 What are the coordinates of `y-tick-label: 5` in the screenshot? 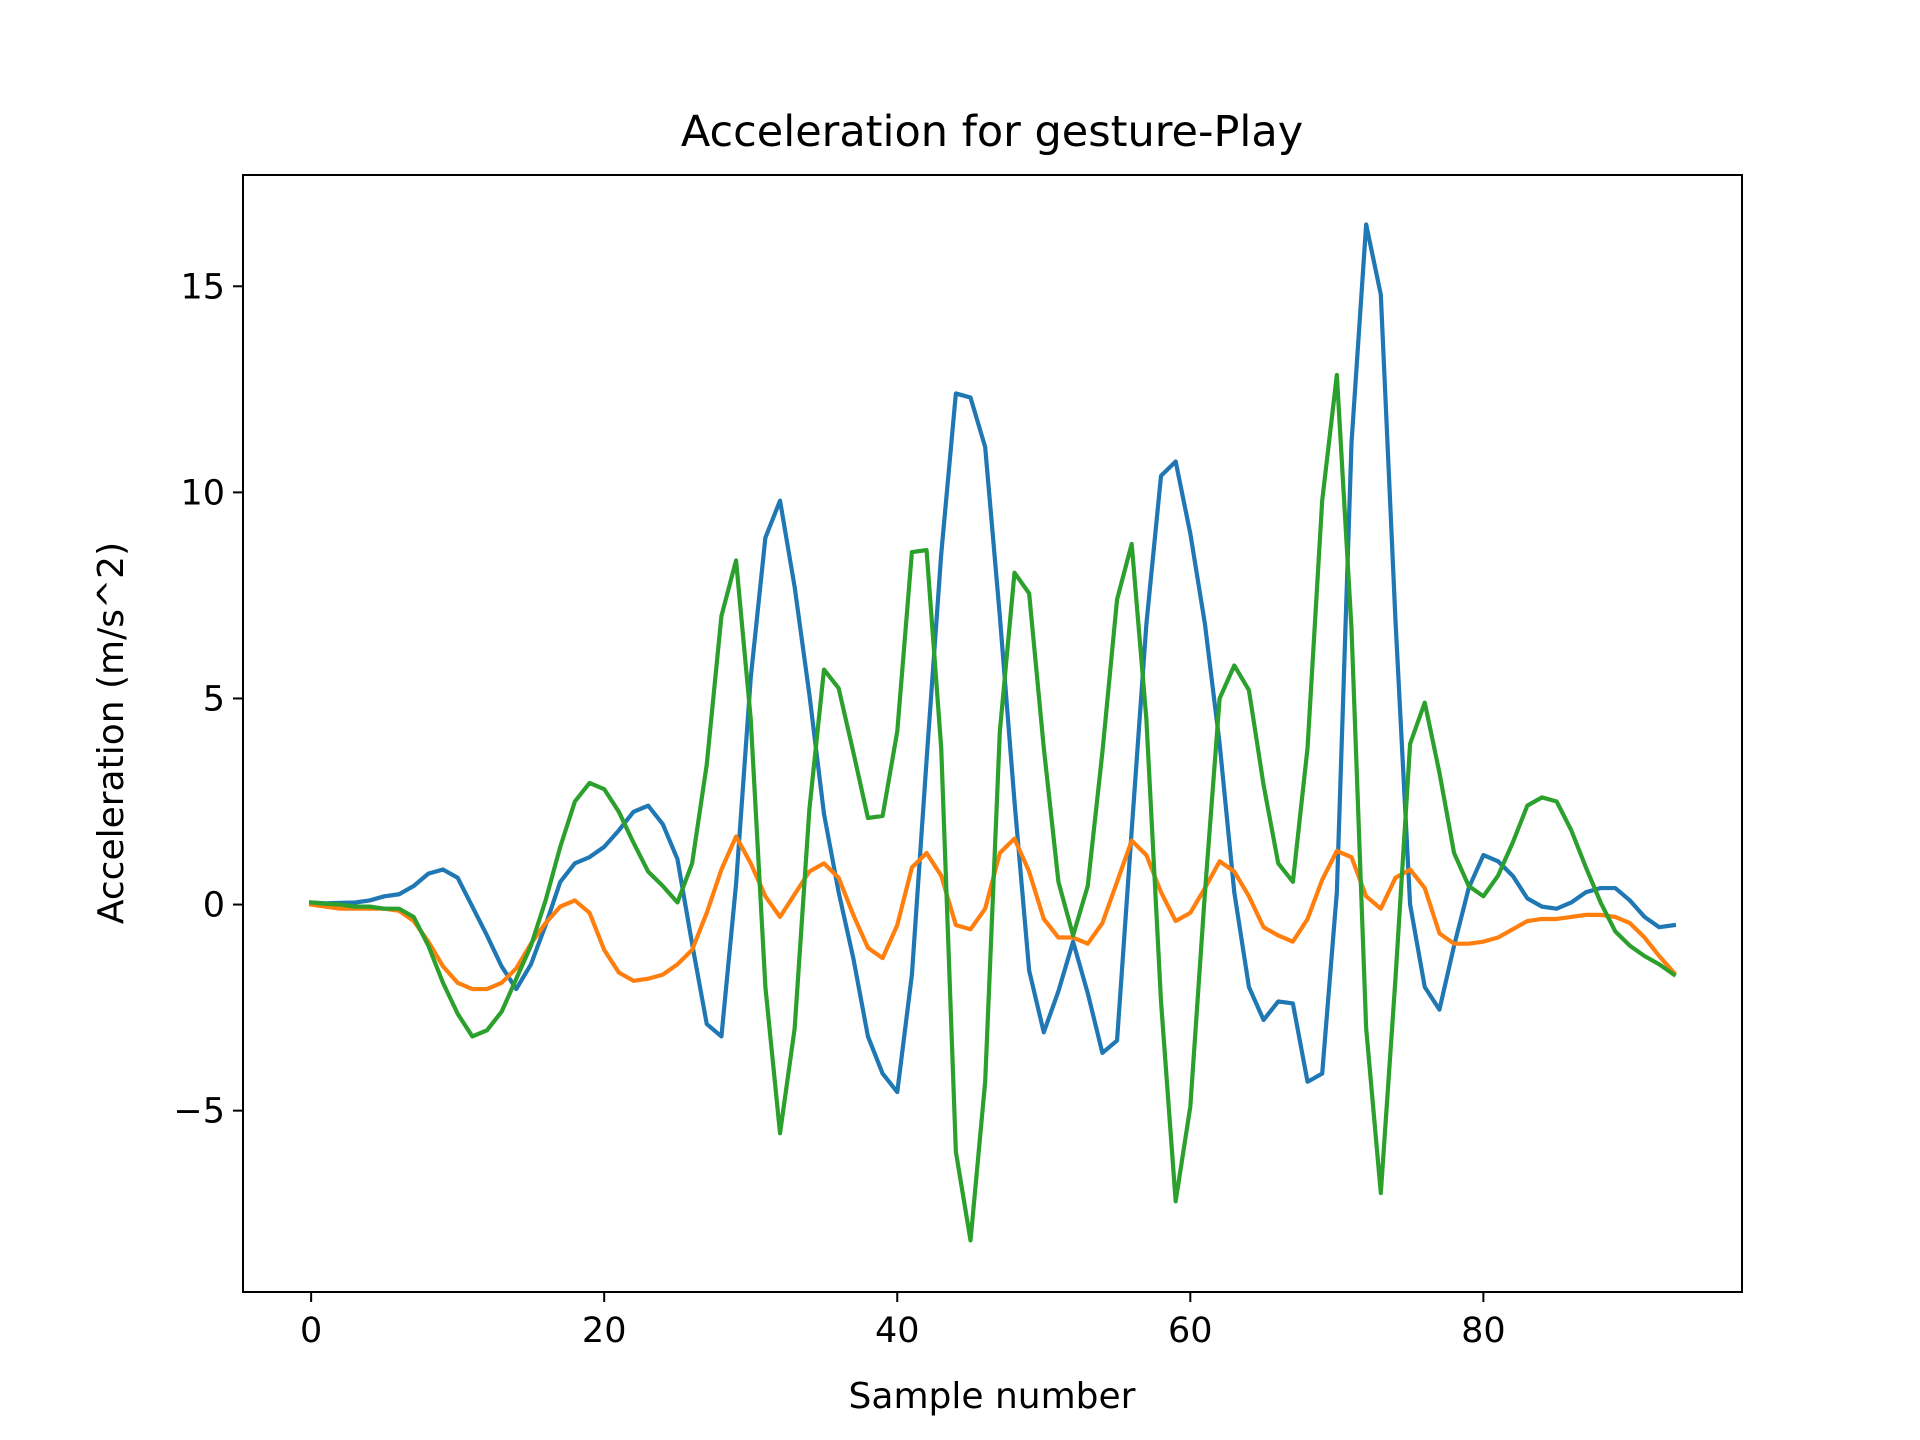 It's located at (214, 699).